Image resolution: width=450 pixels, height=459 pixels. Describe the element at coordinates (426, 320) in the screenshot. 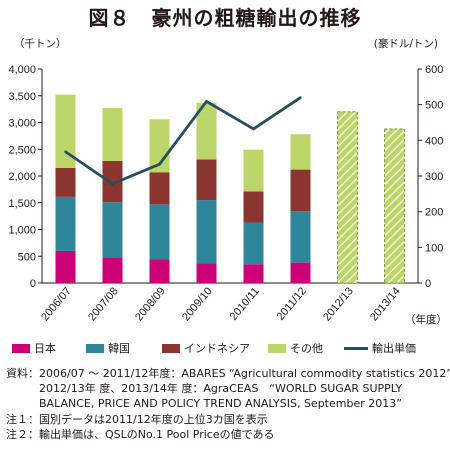

I see `x-axis-unit: （年度）` at that location.